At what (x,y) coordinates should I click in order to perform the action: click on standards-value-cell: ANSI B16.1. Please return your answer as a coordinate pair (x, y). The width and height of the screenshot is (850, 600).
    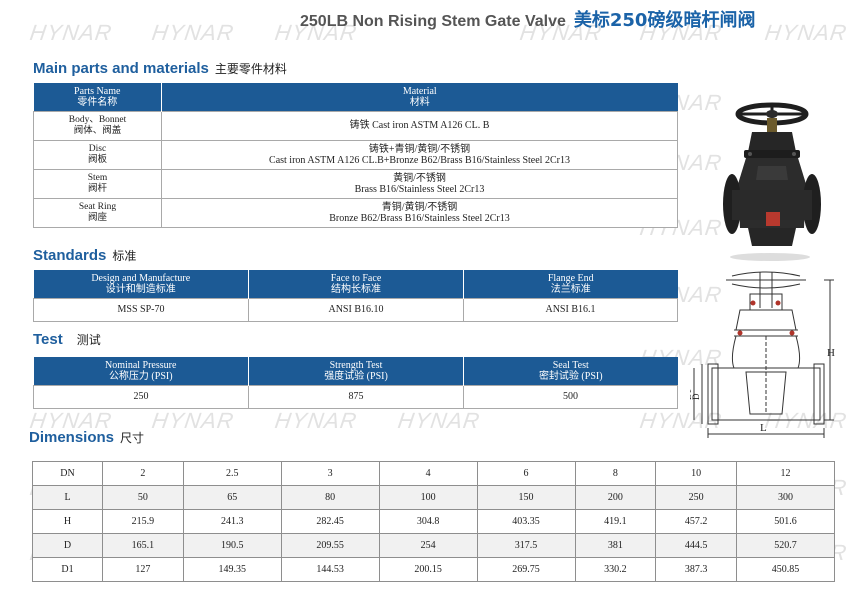
    Looking at the image, I should click on (570, 309).